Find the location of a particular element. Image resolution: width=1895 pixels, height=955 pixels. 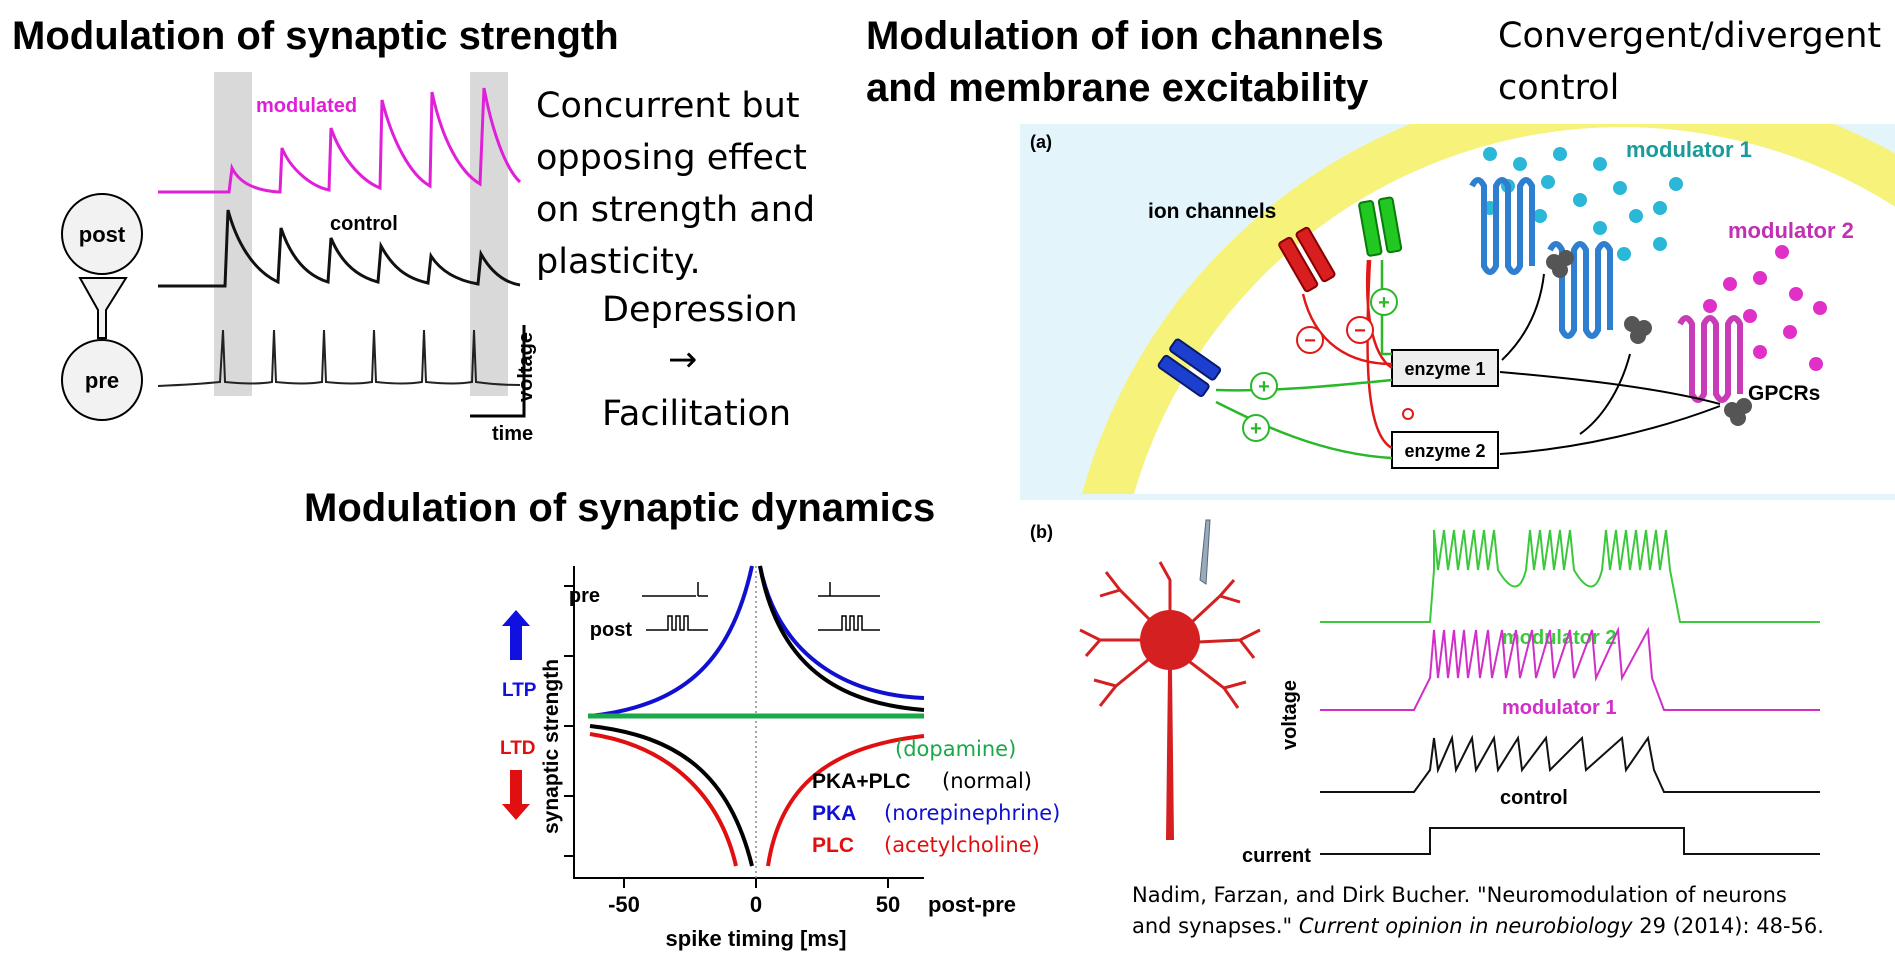

ltd-arrow-icon is located at coordinates (516, 795).